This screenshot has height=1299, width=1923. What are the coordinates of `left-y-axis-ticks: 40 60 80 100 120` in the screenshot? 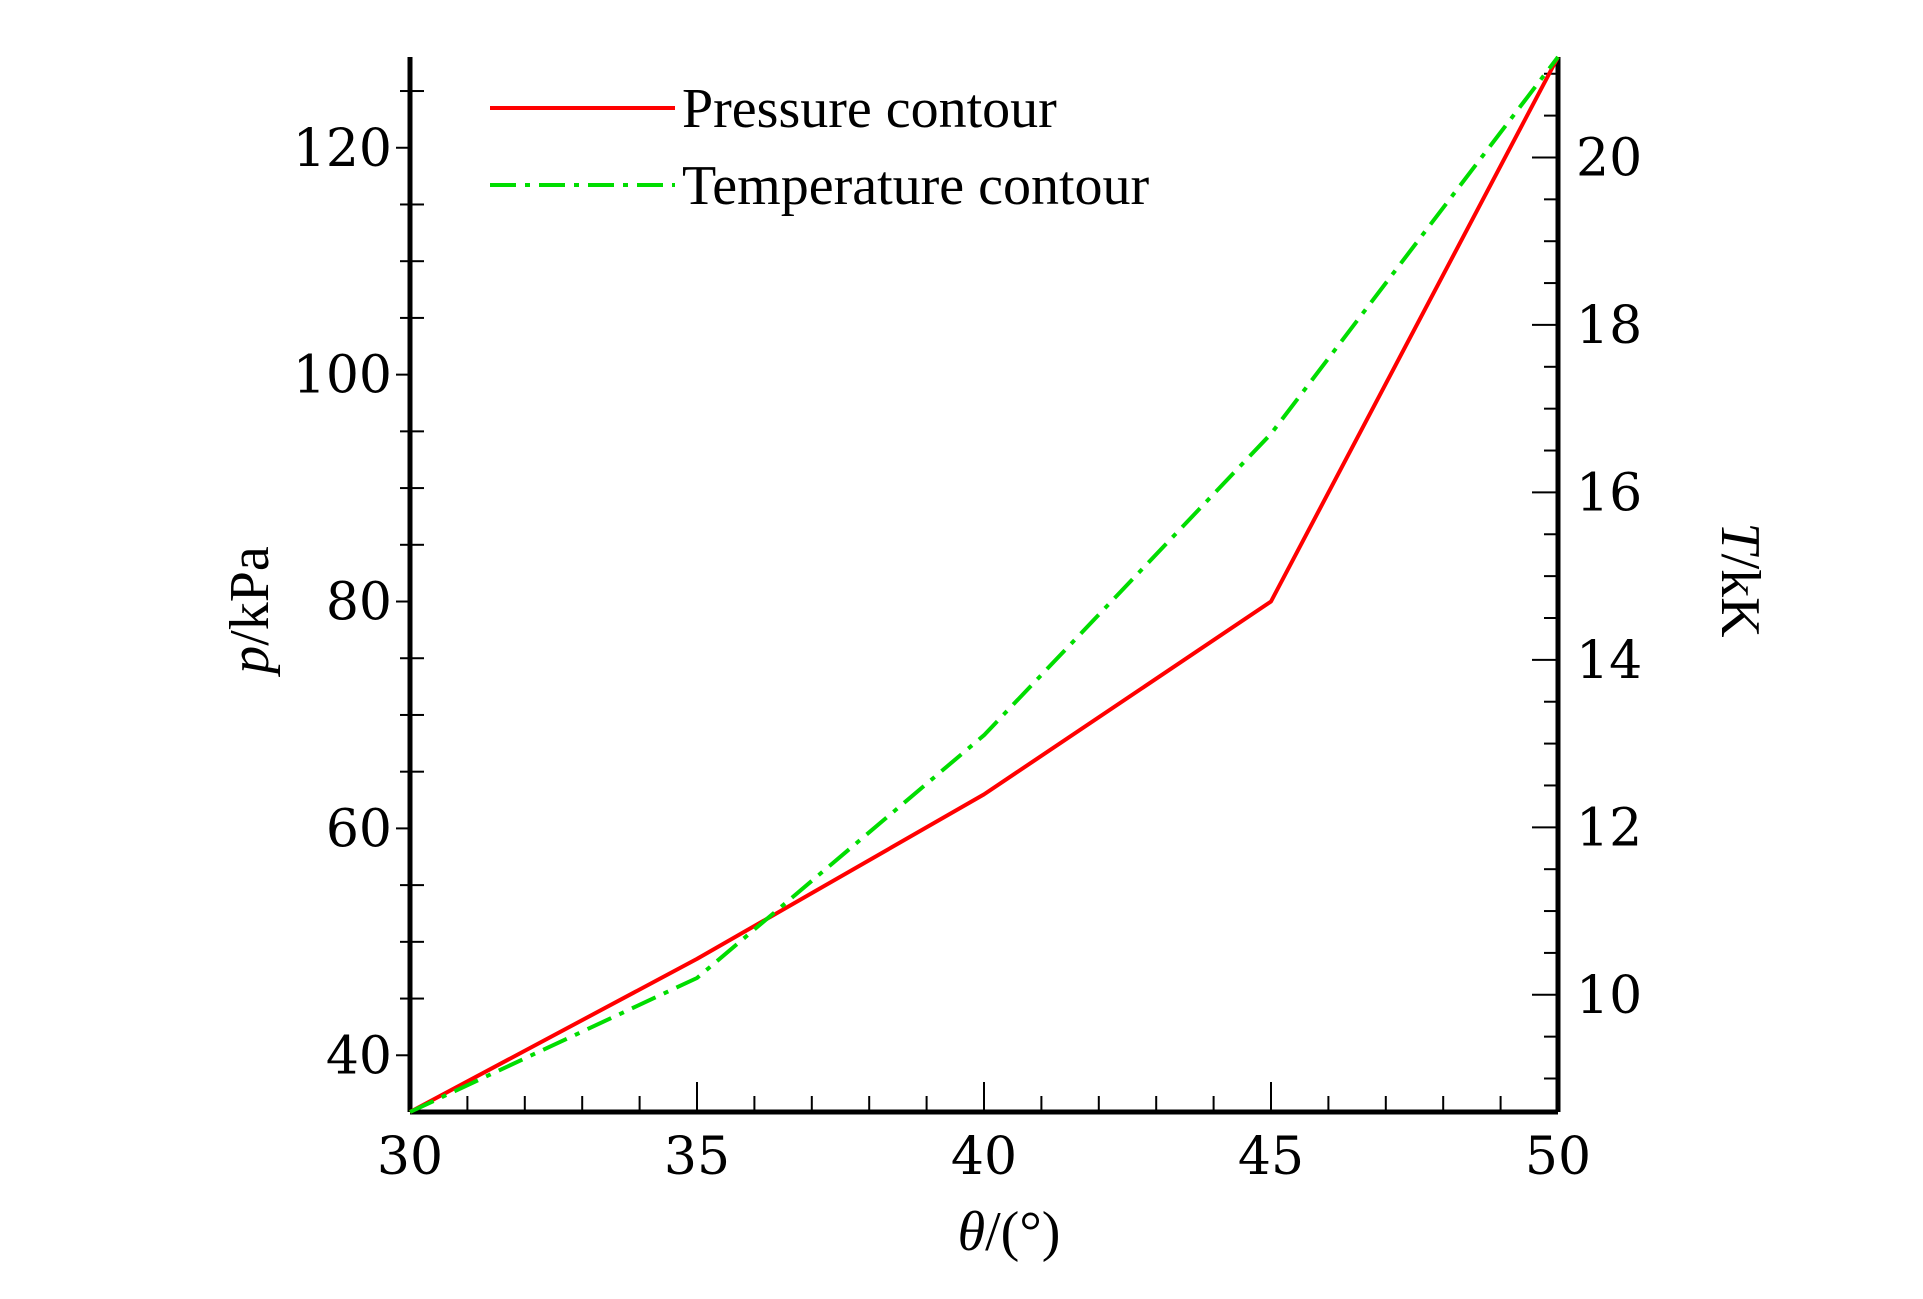 It's located at (358, 588).